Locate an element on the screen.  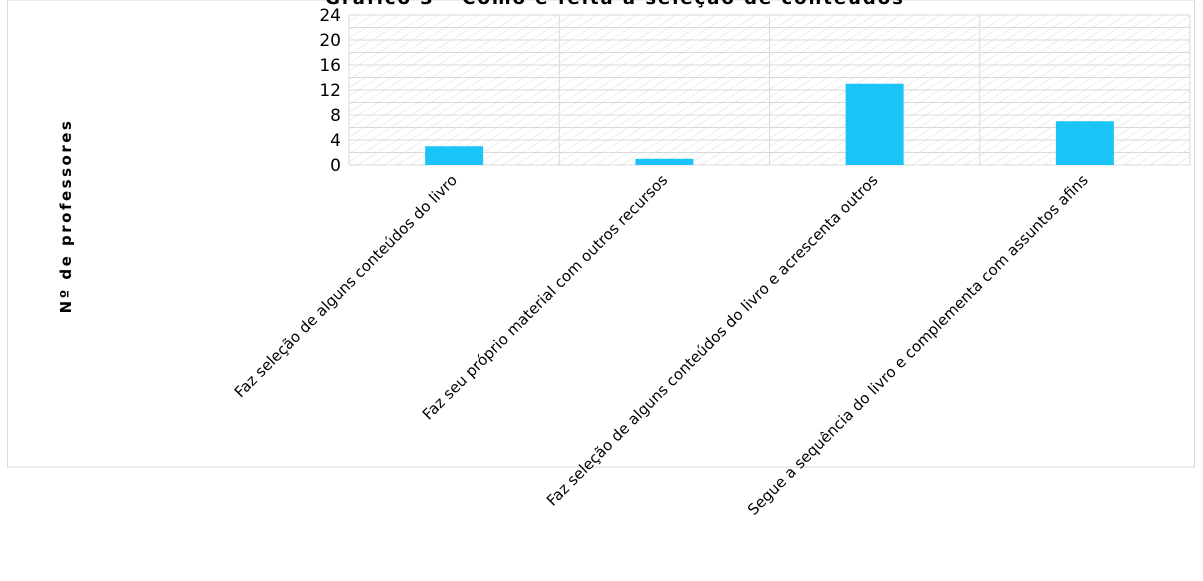
y-tick-label: 12 is located at coordinates (330, 91).